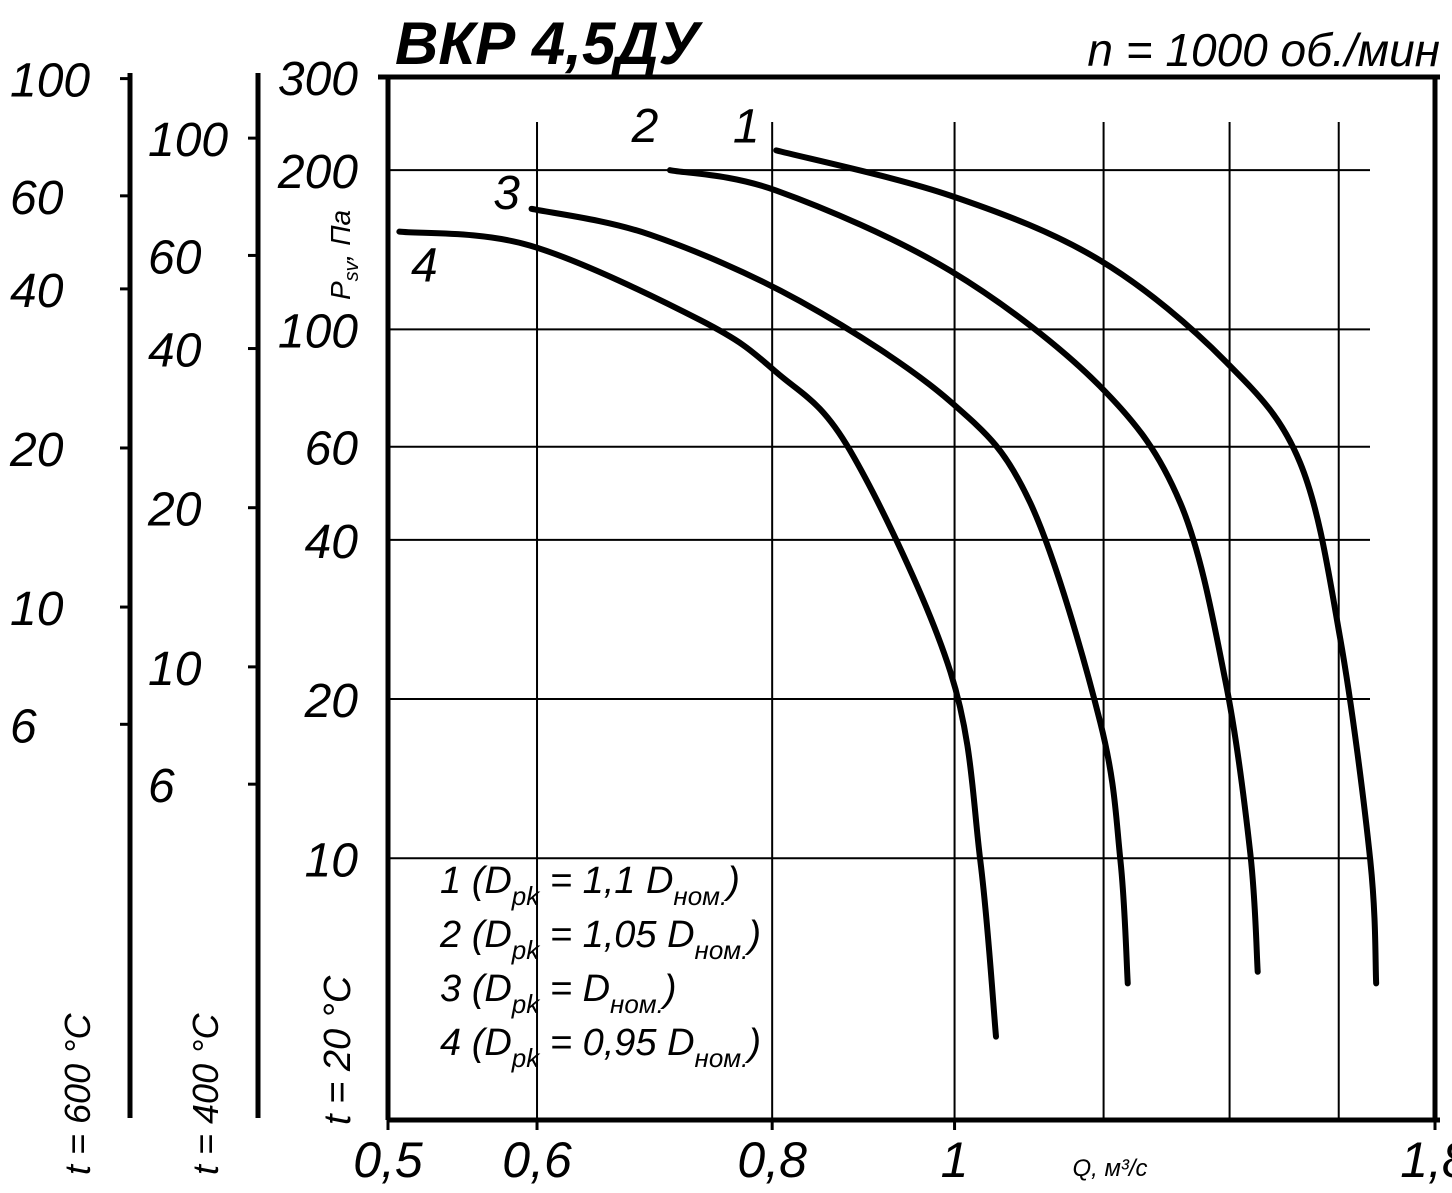 The width and height of the screenshot is (1452, 1193). Describe the element at coordinates (476, 881) in the screenshot. I see `legend-text: 1 (D` at that location.